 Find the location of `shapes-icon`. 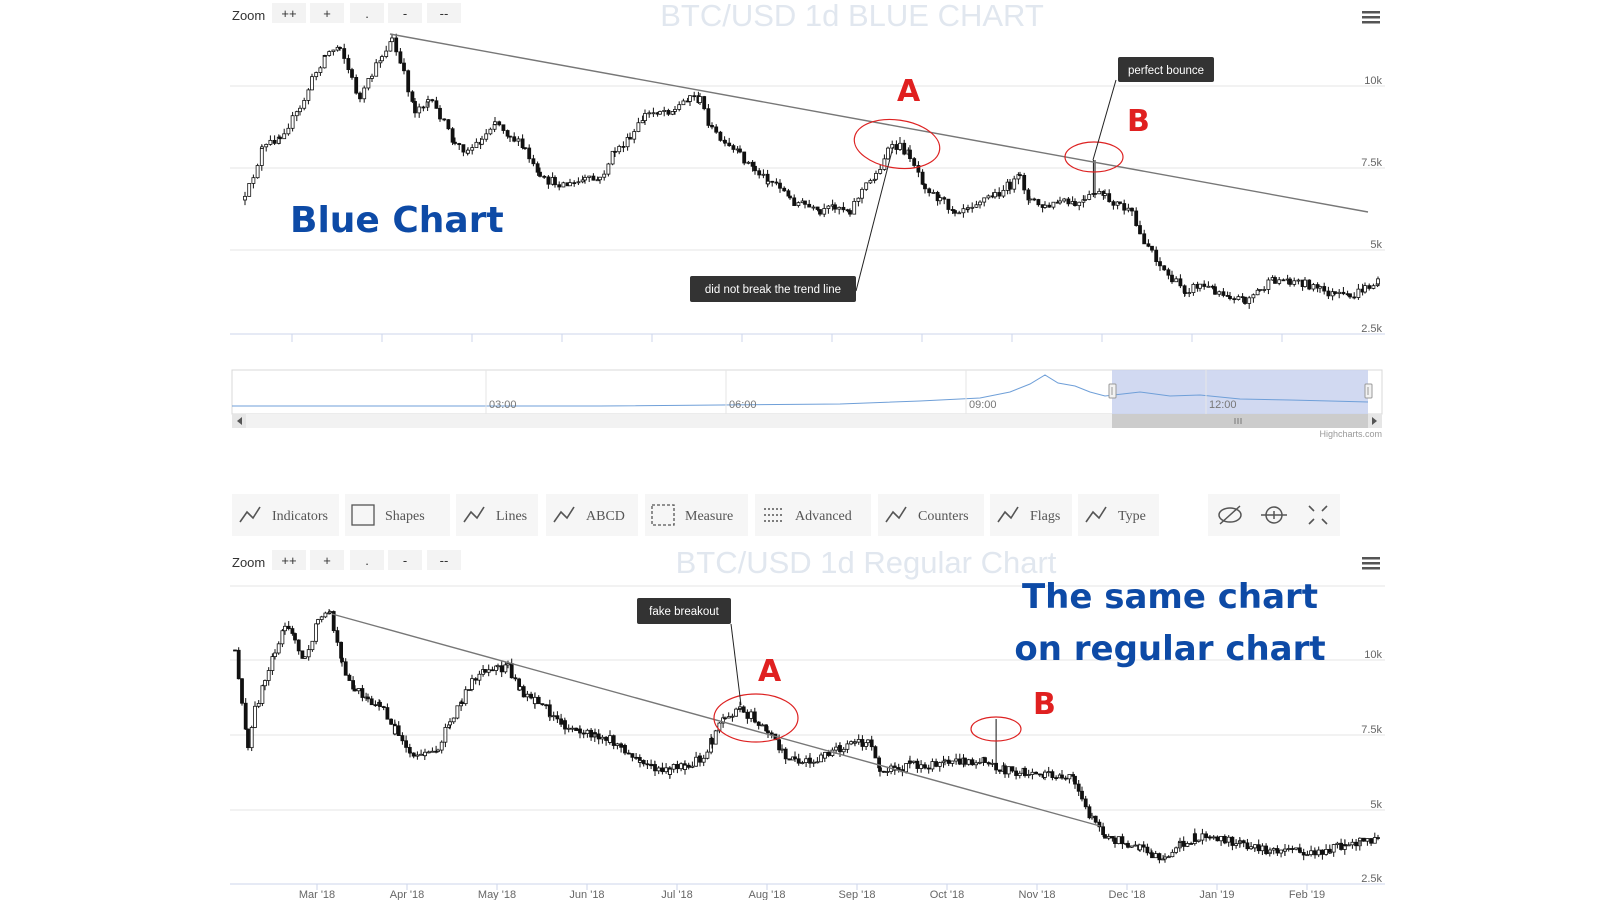

shapes-icon is located at coordinates (363, 515).